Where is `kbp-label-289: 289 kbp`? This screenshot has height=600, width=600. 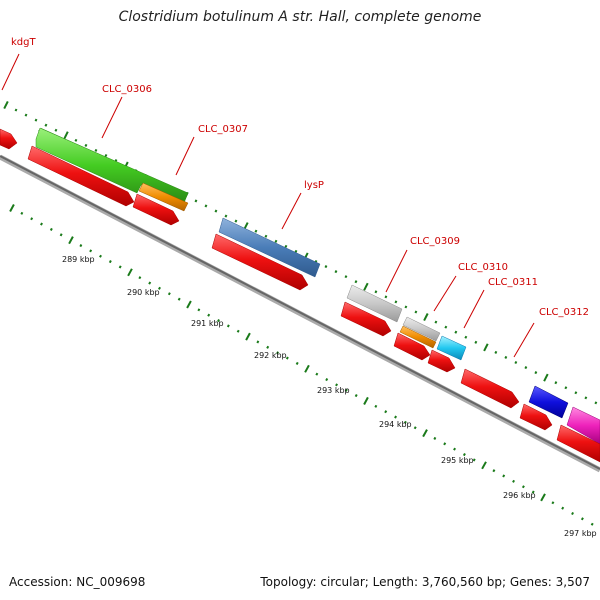
kbp-label-289: 289 kbp is located at coordinates (78, 259).